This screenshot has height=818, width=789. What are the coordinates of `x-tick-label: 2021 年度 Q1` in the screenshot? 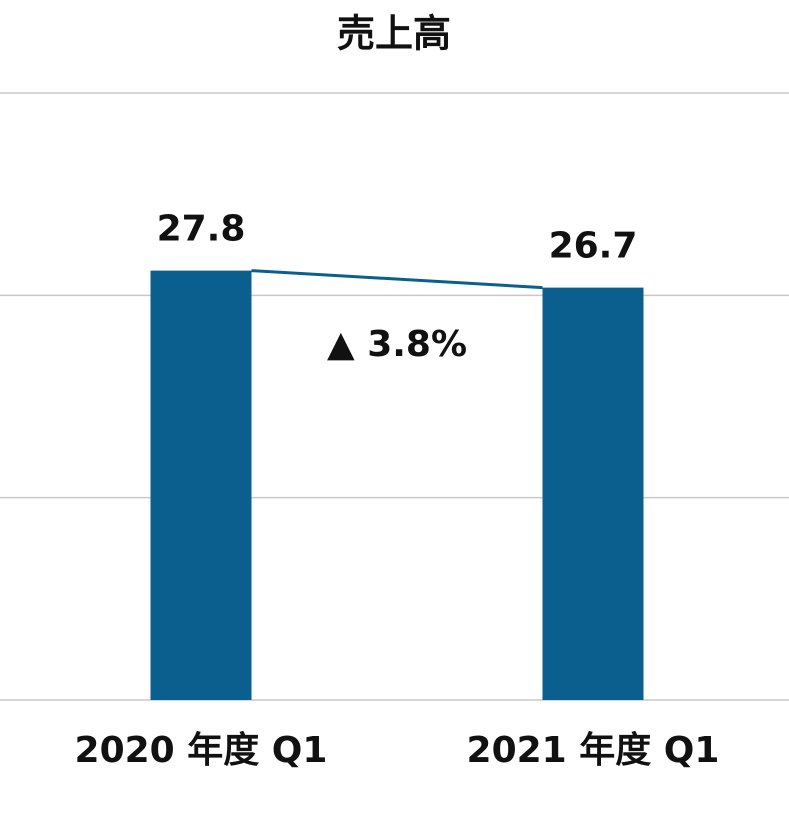 It's located at (593, 750).